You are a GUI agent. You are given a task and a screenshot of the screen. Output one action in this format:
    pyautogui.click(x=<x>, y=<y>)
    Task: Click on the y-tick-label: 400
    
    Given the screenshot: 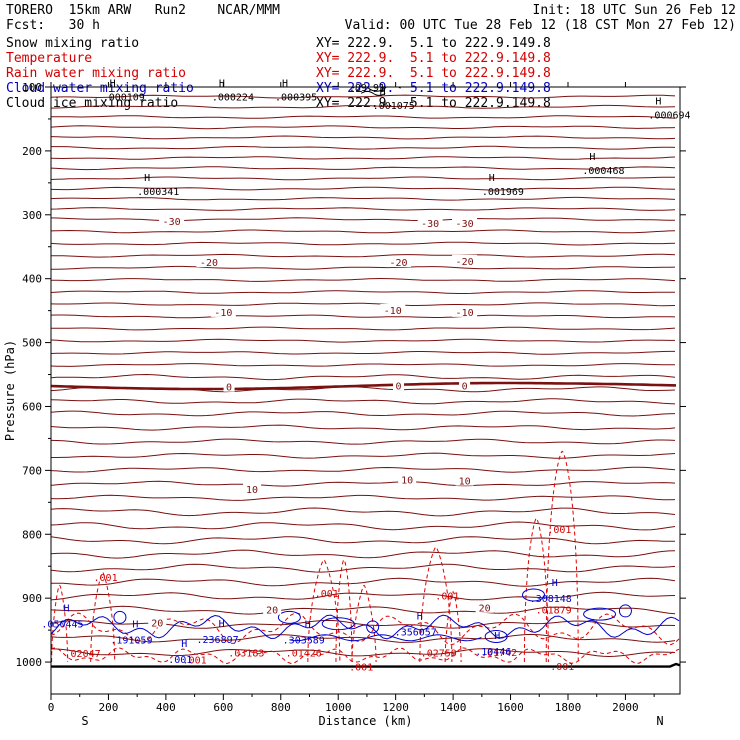 What is the action you would take?
    pyautogui.click(x=32, y=279)
    